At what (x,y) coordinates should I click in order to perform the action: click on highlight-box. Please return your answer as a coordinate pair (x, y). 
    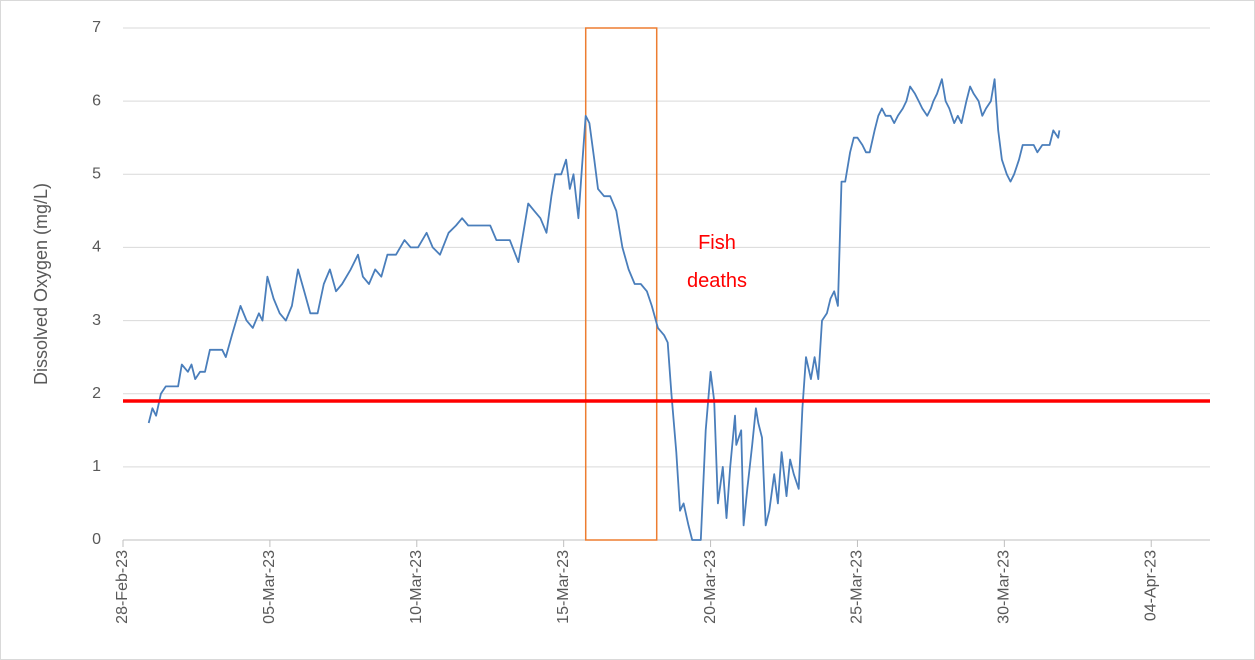
    Looking at the image, I should click on (621, 284).